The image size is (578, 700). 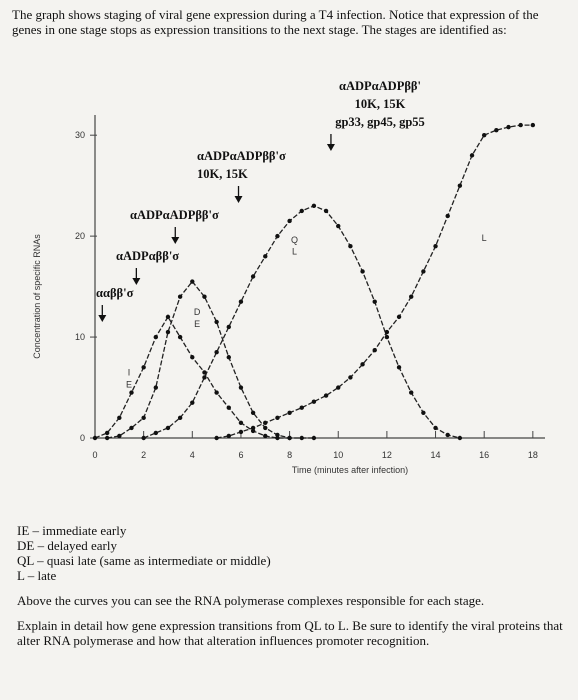 I want to click on x-tick-label: 18, so click(x=533, y=455).